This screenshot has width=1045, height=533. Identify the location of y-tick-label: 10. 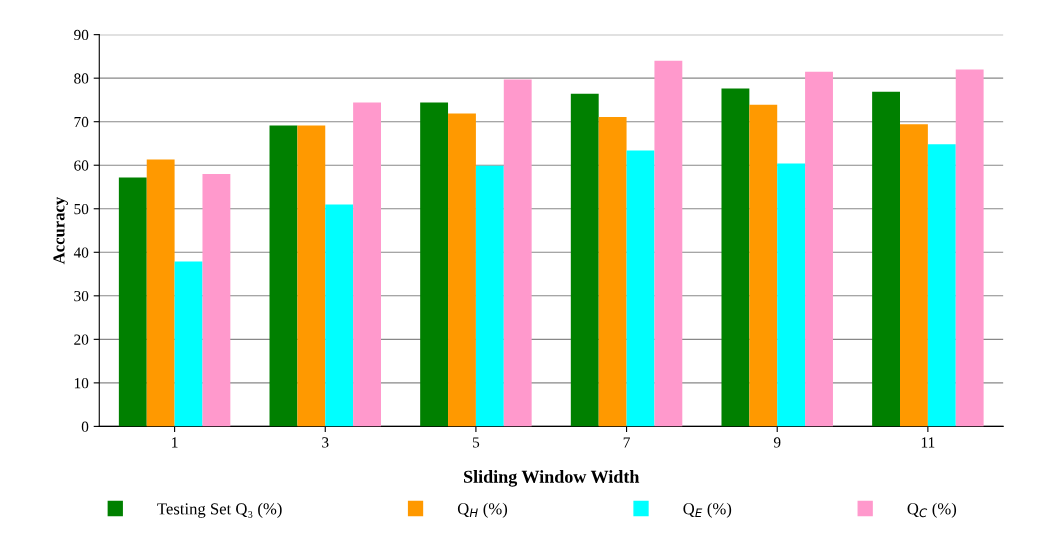
(81, 383).